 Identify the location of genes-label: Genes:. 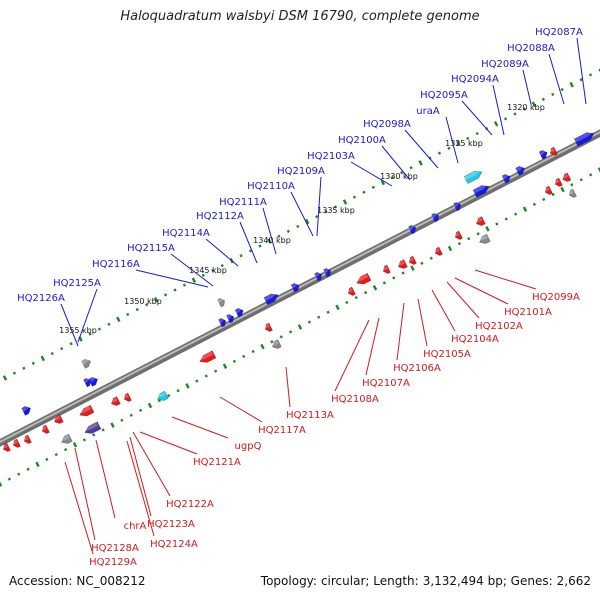
(531, 581).